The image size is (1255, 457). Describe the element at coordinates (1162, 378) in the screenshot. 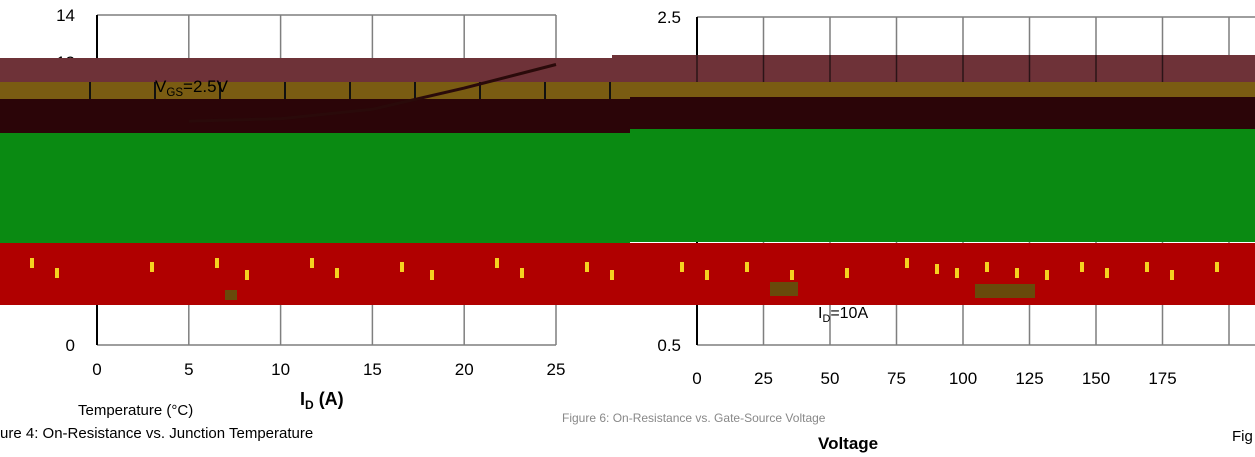

I see `right-x-tick-label: 175` at that location.